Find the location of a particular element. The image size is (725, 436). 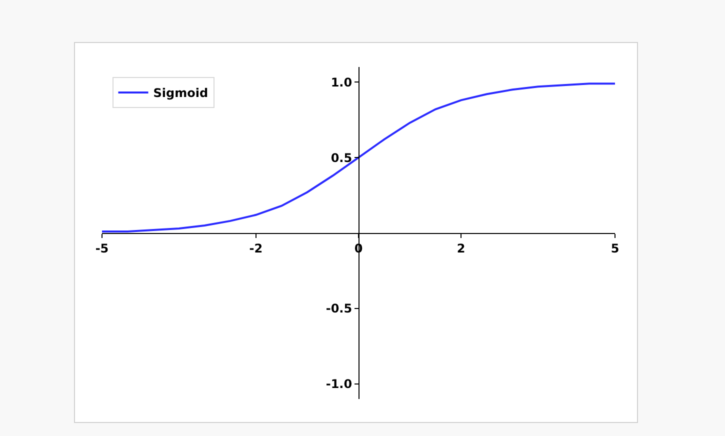

y-tick-label: -0.5 is located at coordinates (339, 309).